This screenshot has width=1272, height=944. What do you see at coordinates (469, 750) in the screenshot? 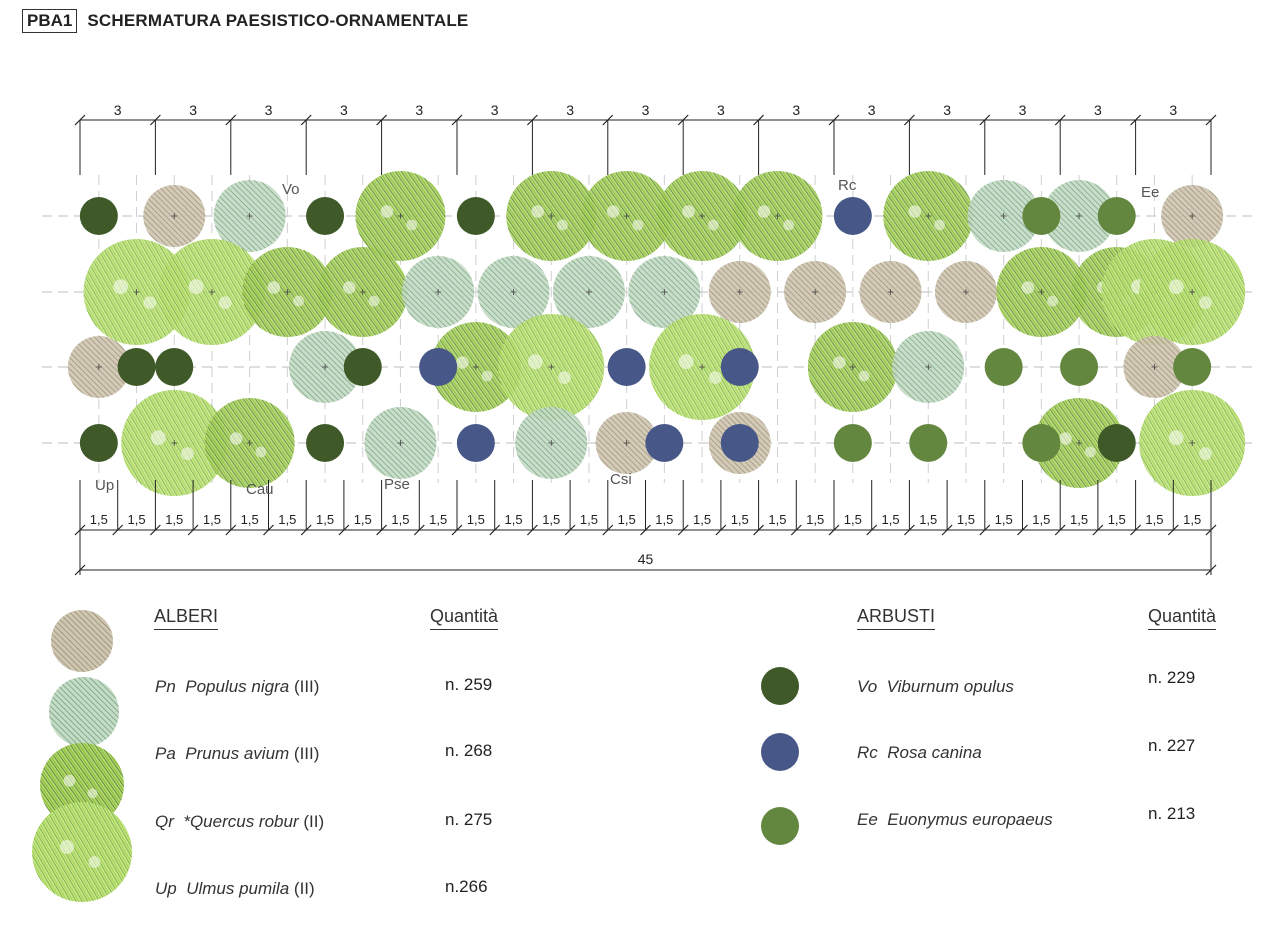
I see `qty-prunus: n. 268` at bounding box center [469, 750].